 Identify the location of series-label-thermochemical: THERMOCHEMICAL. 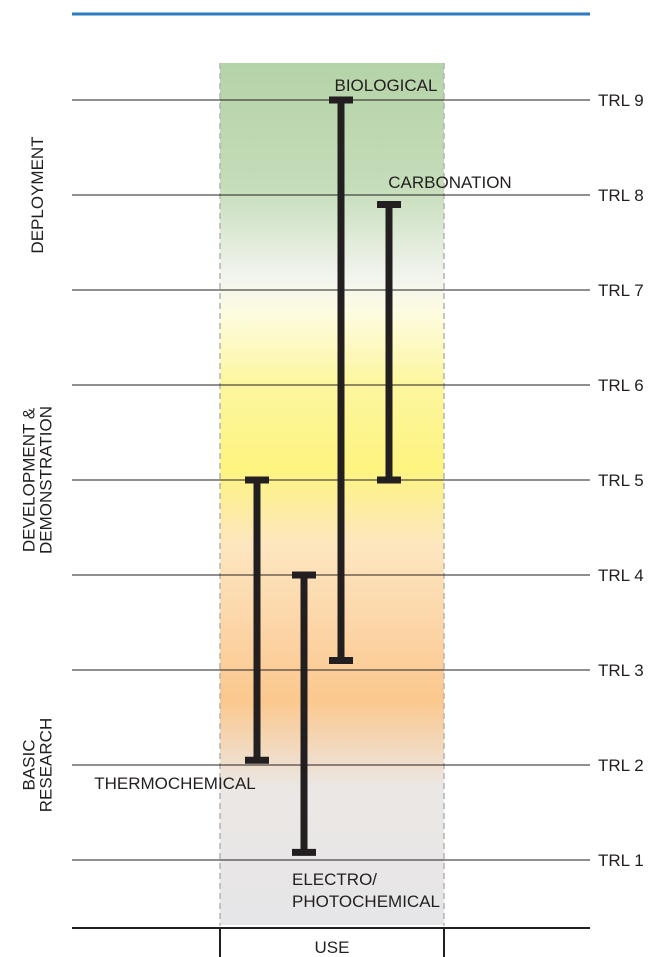
(175, 783).